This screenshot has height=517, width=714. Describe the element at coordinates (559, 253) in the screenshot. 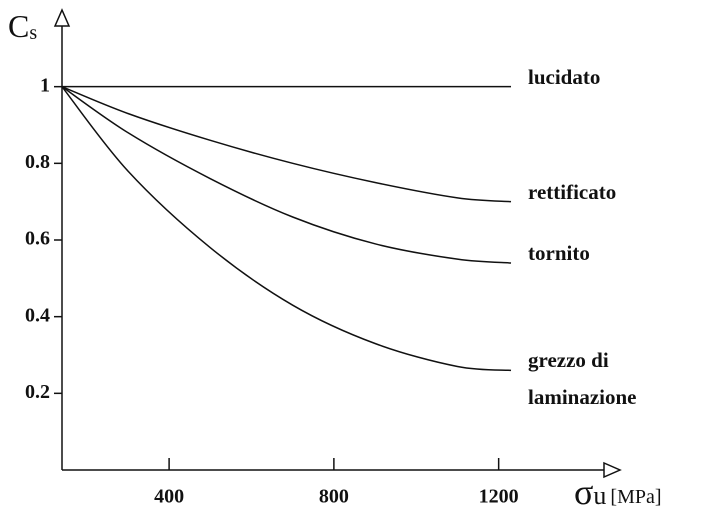

I see `series-label: tornito` at that location.